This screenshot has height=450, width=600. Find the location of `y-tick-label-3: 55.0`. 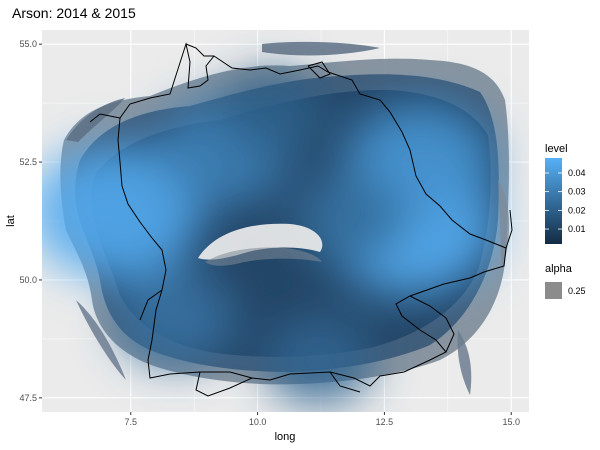

y-tick-label-3: 55.0 is located at coordinates (28, 44).